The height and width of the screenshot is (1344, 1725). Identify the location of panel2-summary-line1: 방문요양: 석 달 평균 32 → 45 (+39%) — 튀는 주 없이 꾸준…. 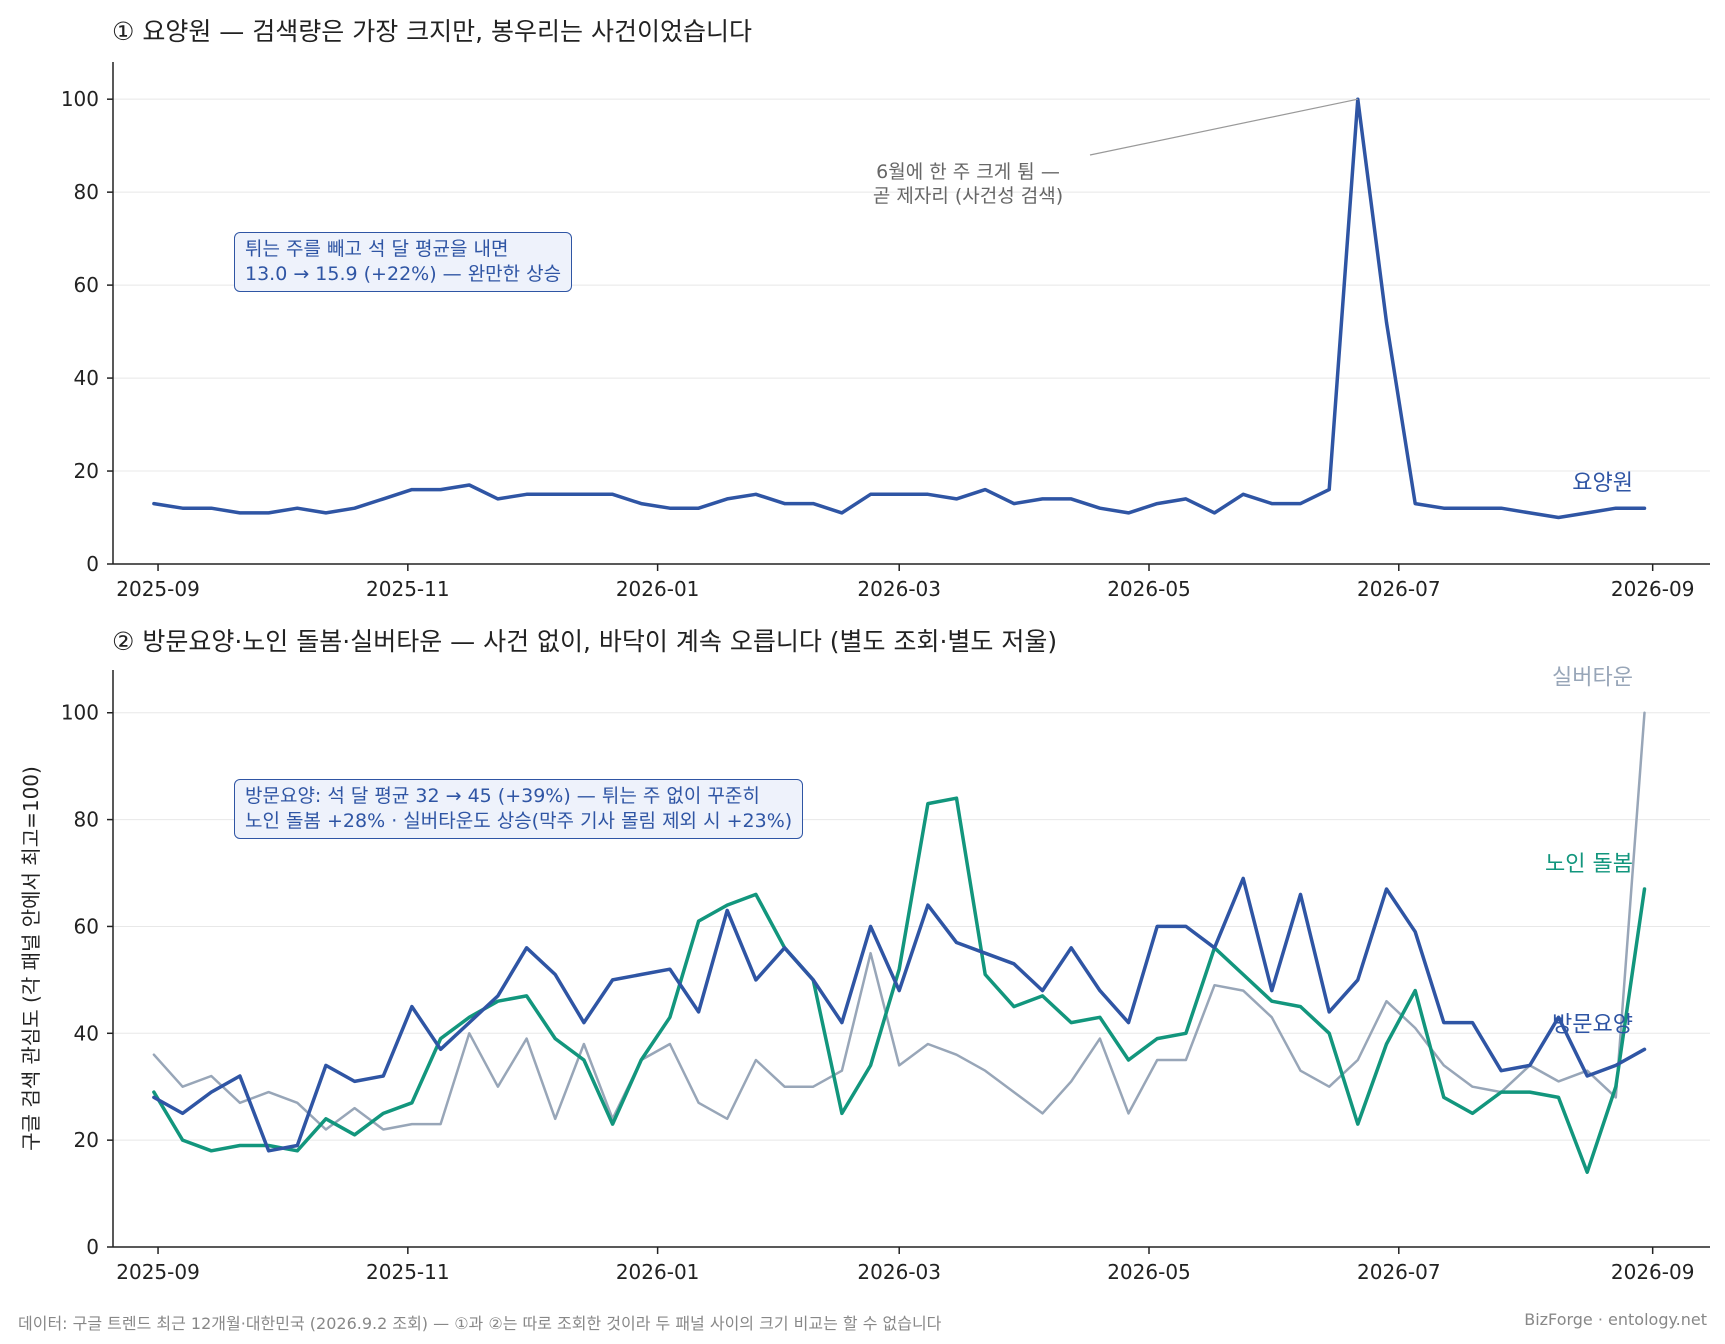
(502, 796).